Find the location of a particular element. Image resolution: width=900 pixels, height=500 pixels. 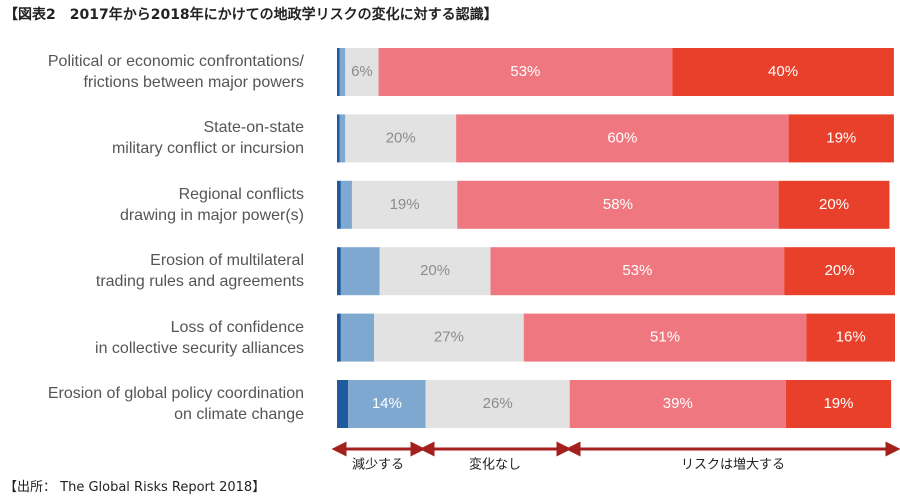

value-label: 14% is located at coordinates (387, 403).